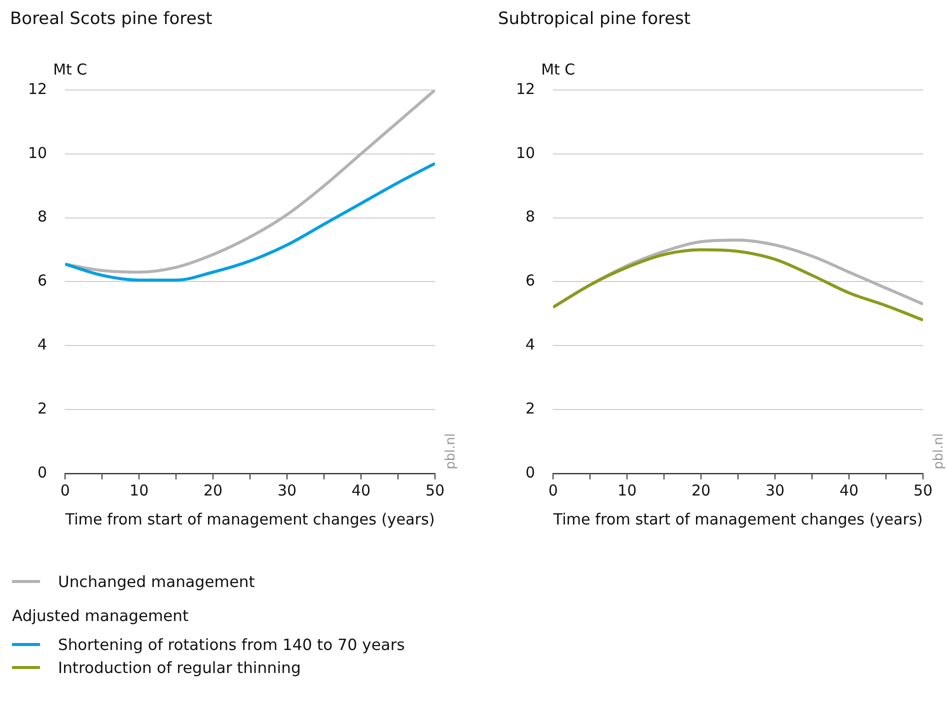 Image resolution: width=946 pixels, height=704 pixels. Describe the element at coordinates (231, 645) in the screenshot. I see `legend-label: Shortening of rotations from 140 to 70 years` at that location.